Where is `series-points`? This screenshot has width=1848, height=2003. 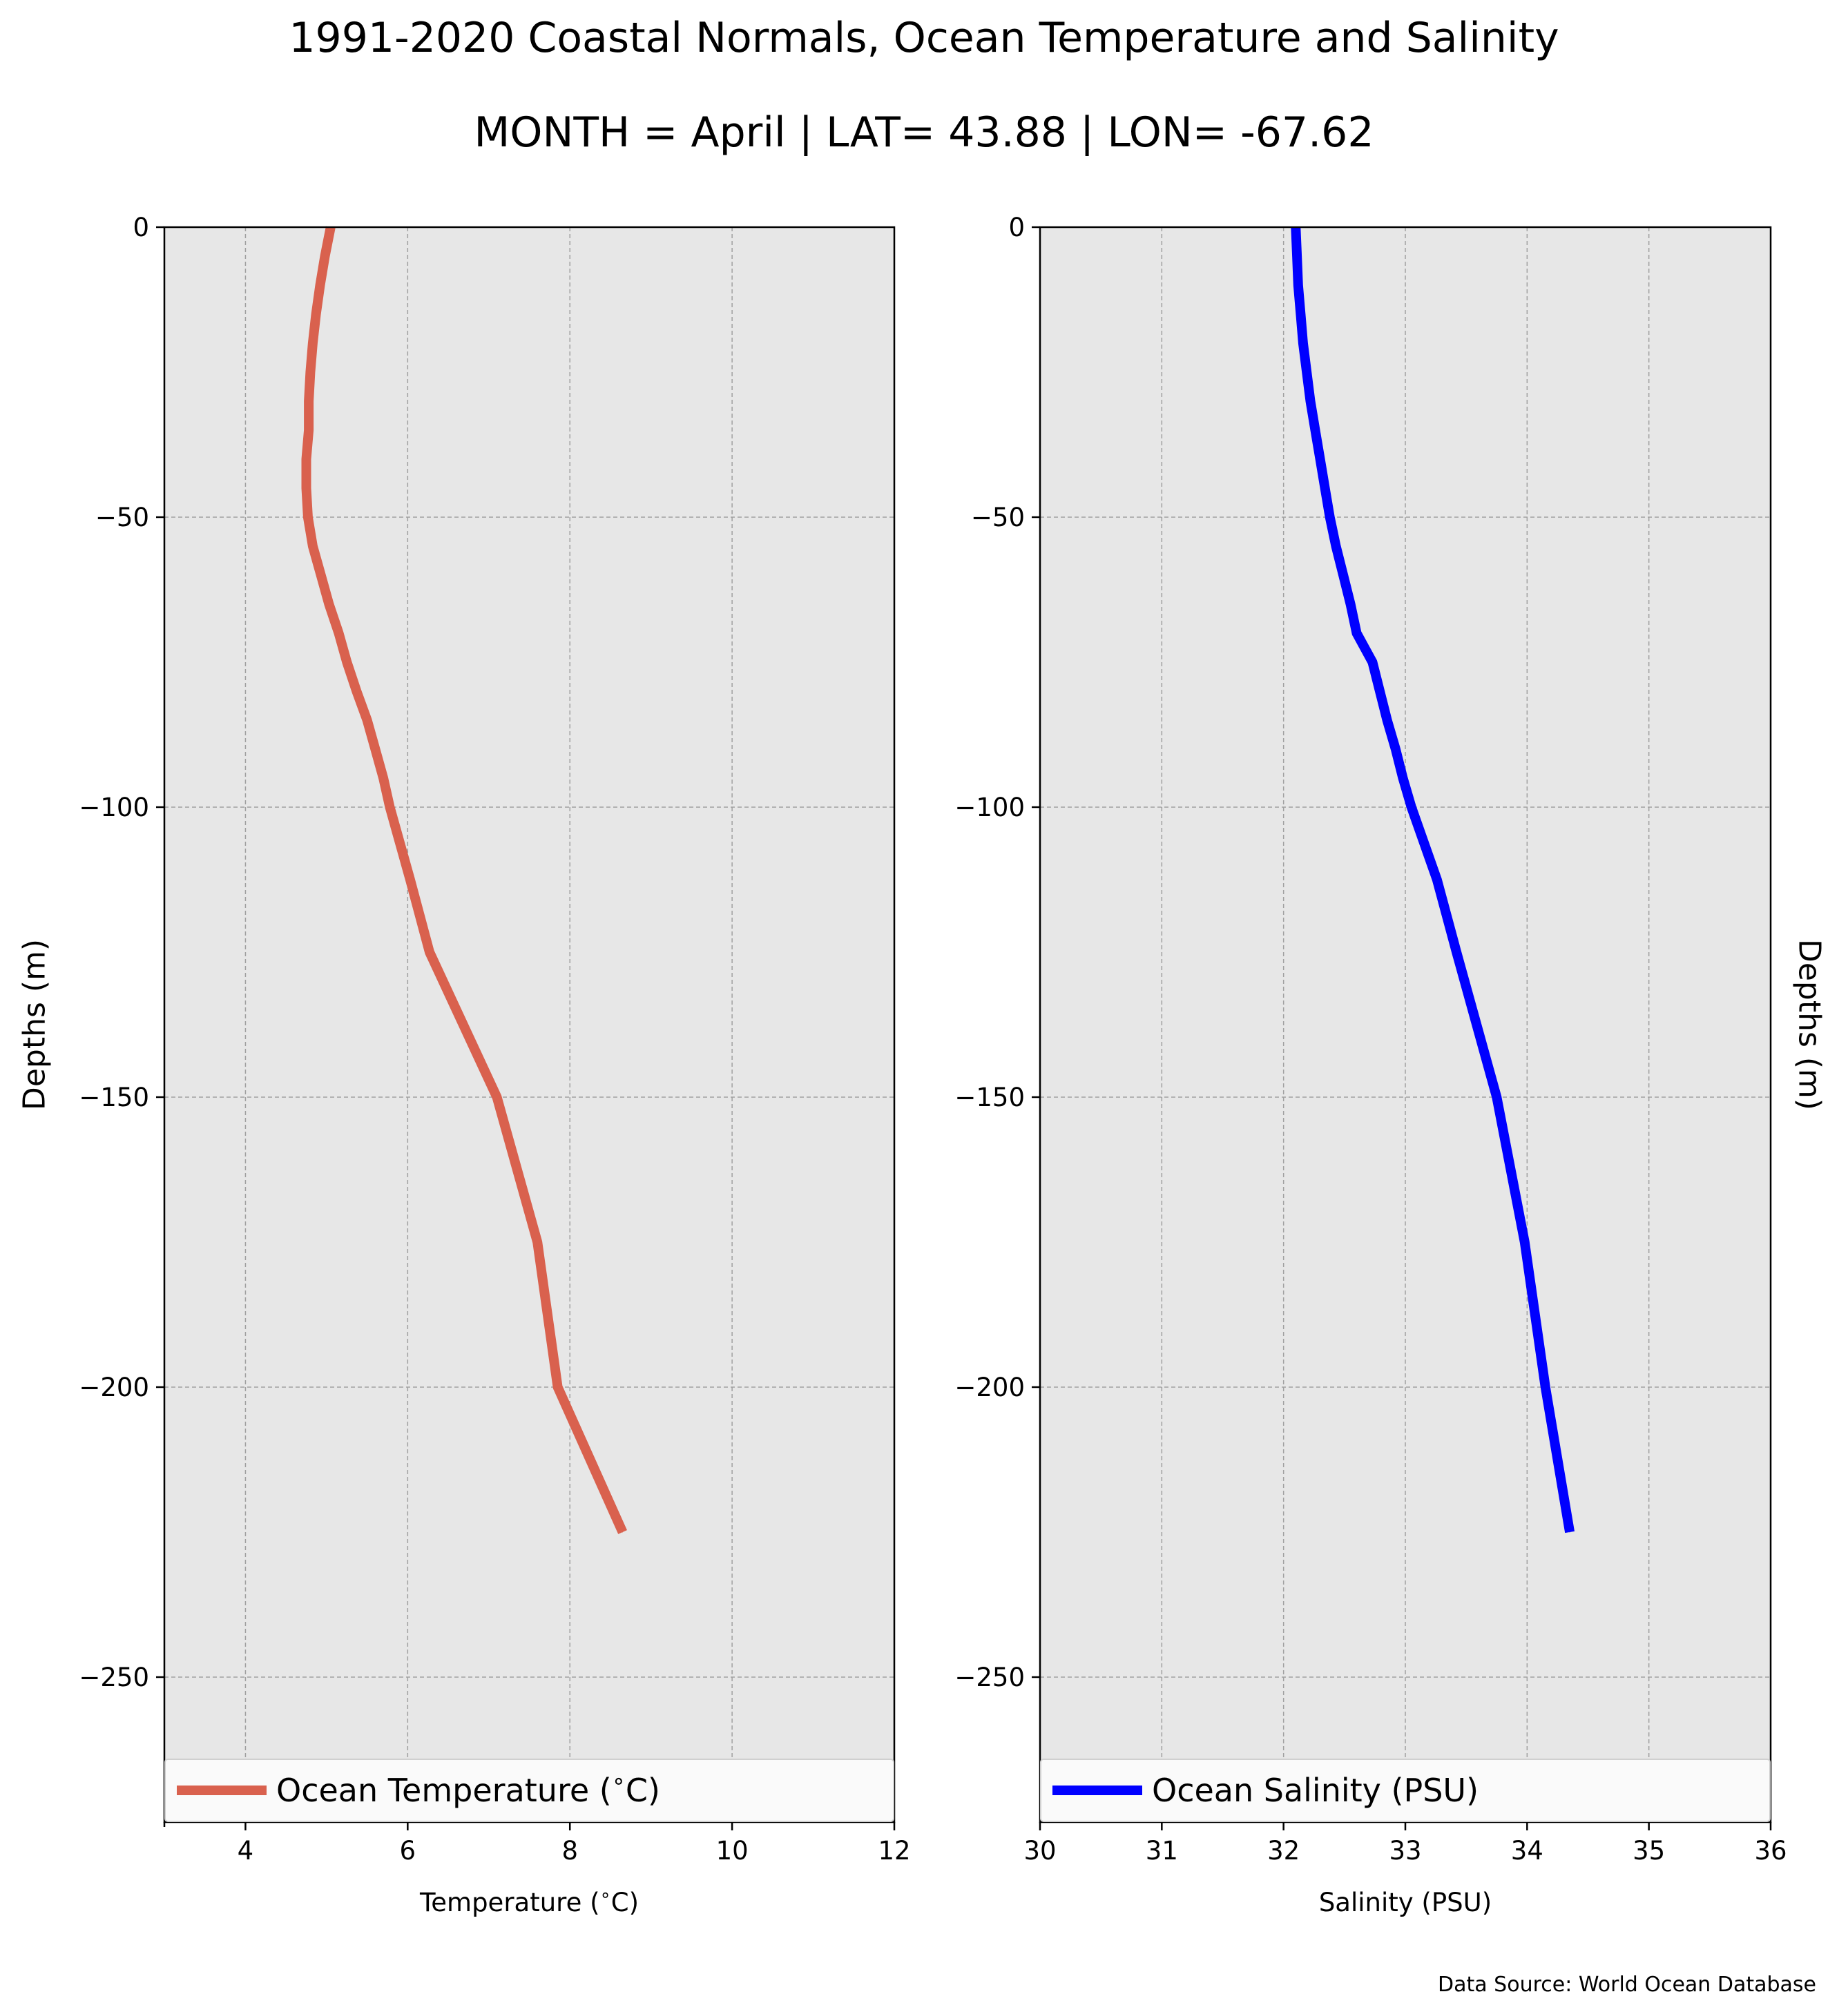 series-points is located at coordinates (1432, 879).